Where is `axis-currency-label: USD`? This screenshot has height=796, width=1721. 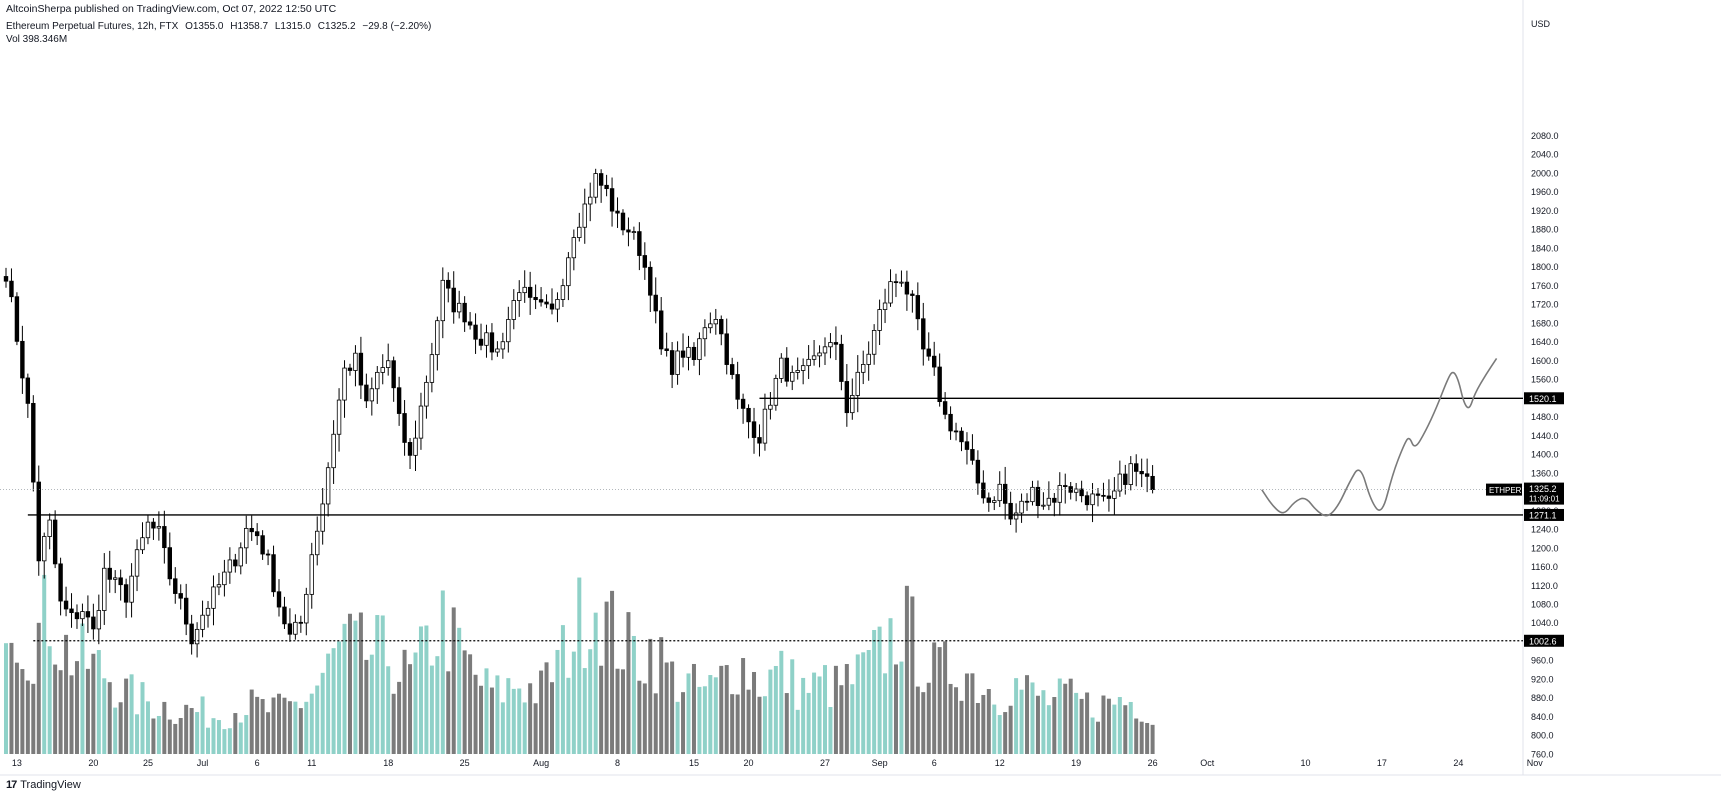
axis-currency-label: USD is located at coordinates (1541, 24).